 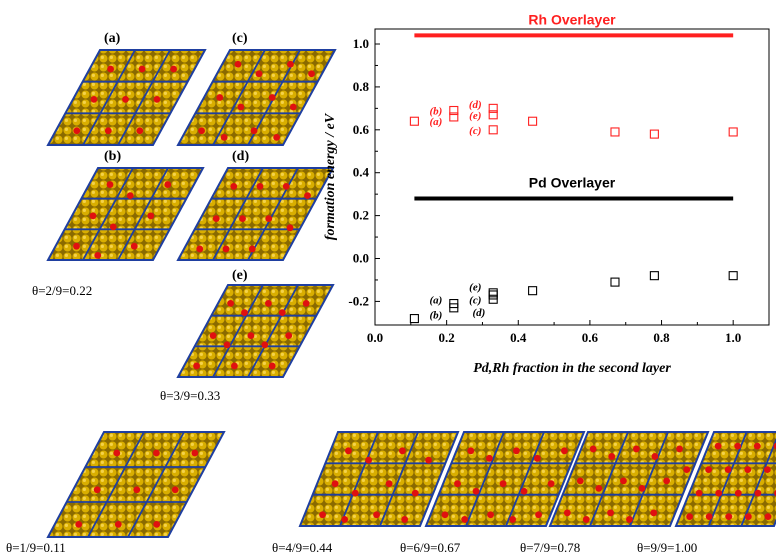 What do you see at coordinates (361, 258) in the screenshot?
I see `y-tick-label: 0.0` at bounding box center [361, 258].